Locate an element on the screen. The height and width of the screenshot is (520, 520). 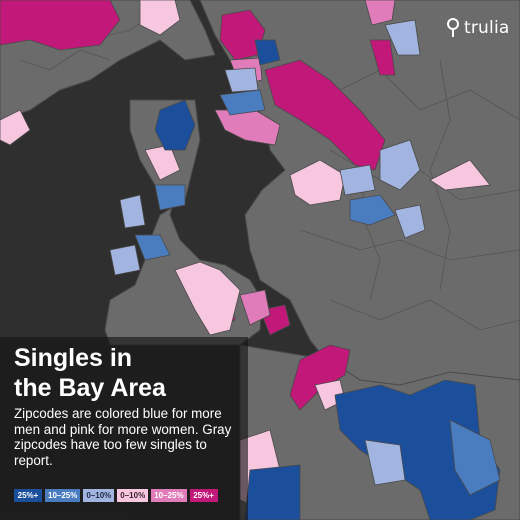
map-title: Singles in the Bay Area is located at coordinates (128, 373).